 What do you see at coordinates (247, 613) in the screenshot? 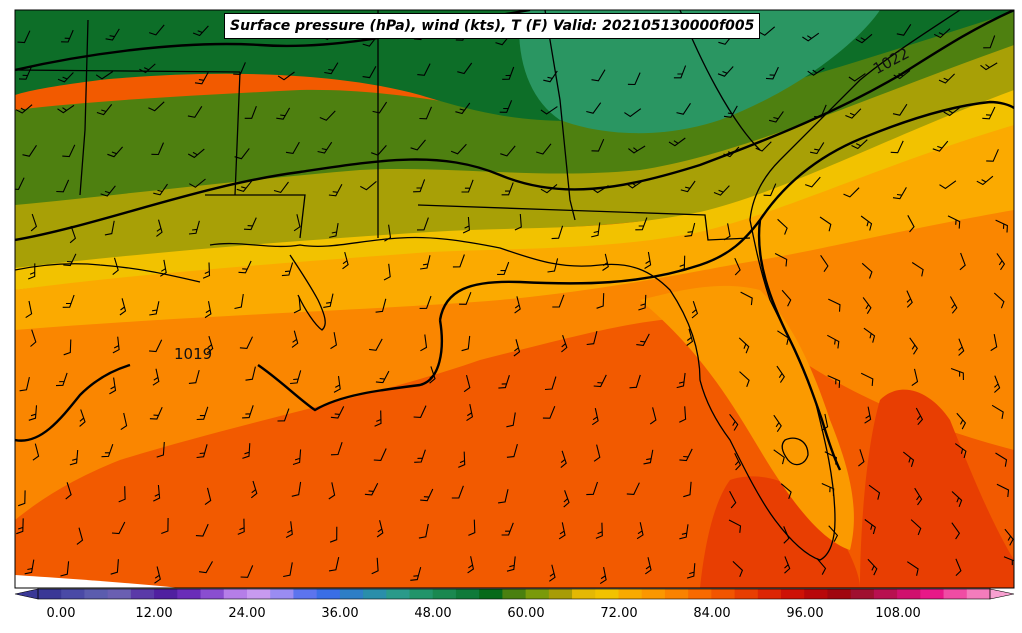
I see `colorbar-tick-label: 24.00` at bounding box center [247, 613].